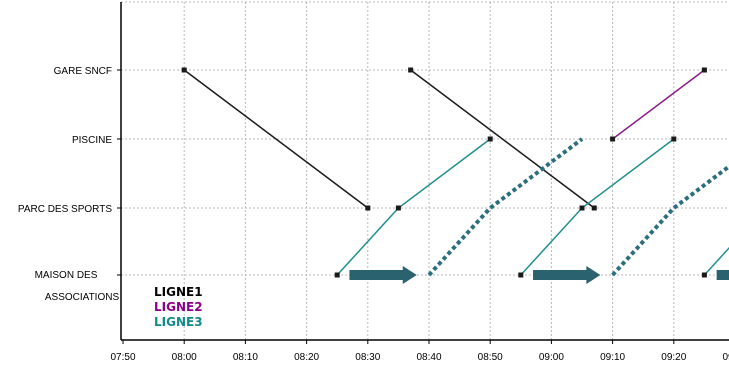 This screenshot has width=729, height=369. Describe the element at coordinates (673, 357) in the screenshot. I see `x-tick-label: 09:20` at that location.